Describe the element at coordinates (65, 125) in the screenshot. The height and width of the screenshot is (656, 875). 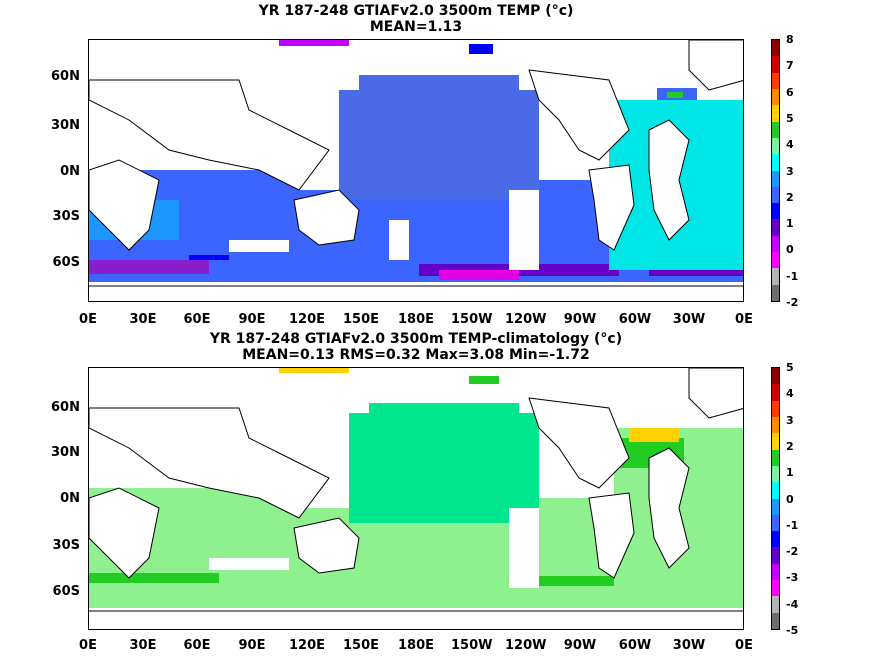
I see `panel1-lat-label-30n: 30N` at that location.